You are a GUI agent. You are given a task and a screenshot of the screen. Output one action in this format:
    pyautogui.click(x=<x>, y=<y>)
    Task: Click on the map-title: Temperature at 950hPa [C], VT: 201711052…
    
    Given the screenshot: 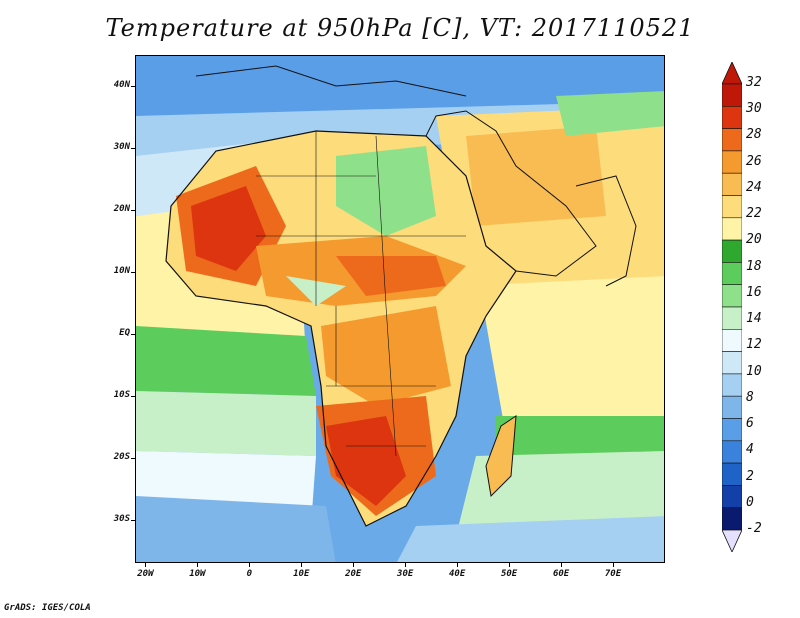 What is the action you would take?
    pyautogui.click(x=400, y=28)
    